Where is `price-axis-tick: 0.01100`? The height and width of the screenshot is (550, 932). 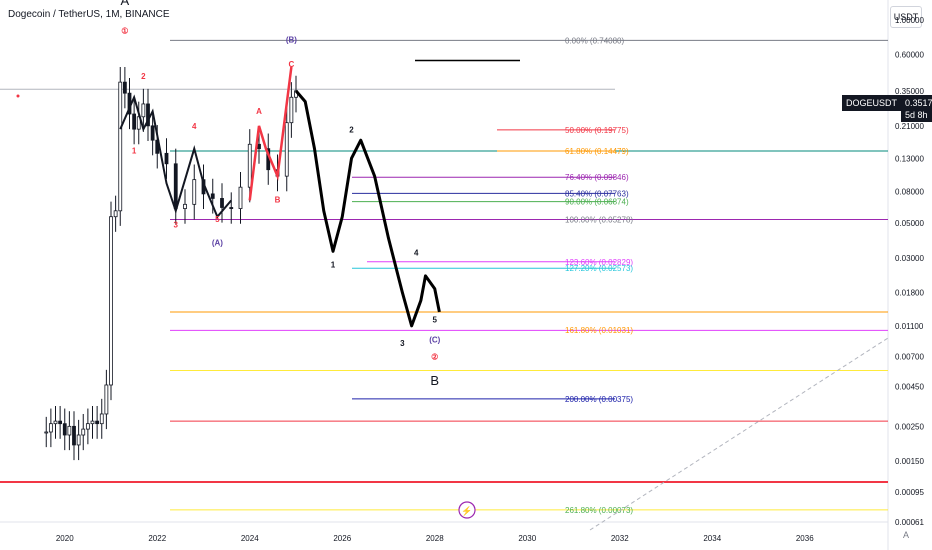 price-axis-tick: 0.01100 is located at coordinates (909, 326).